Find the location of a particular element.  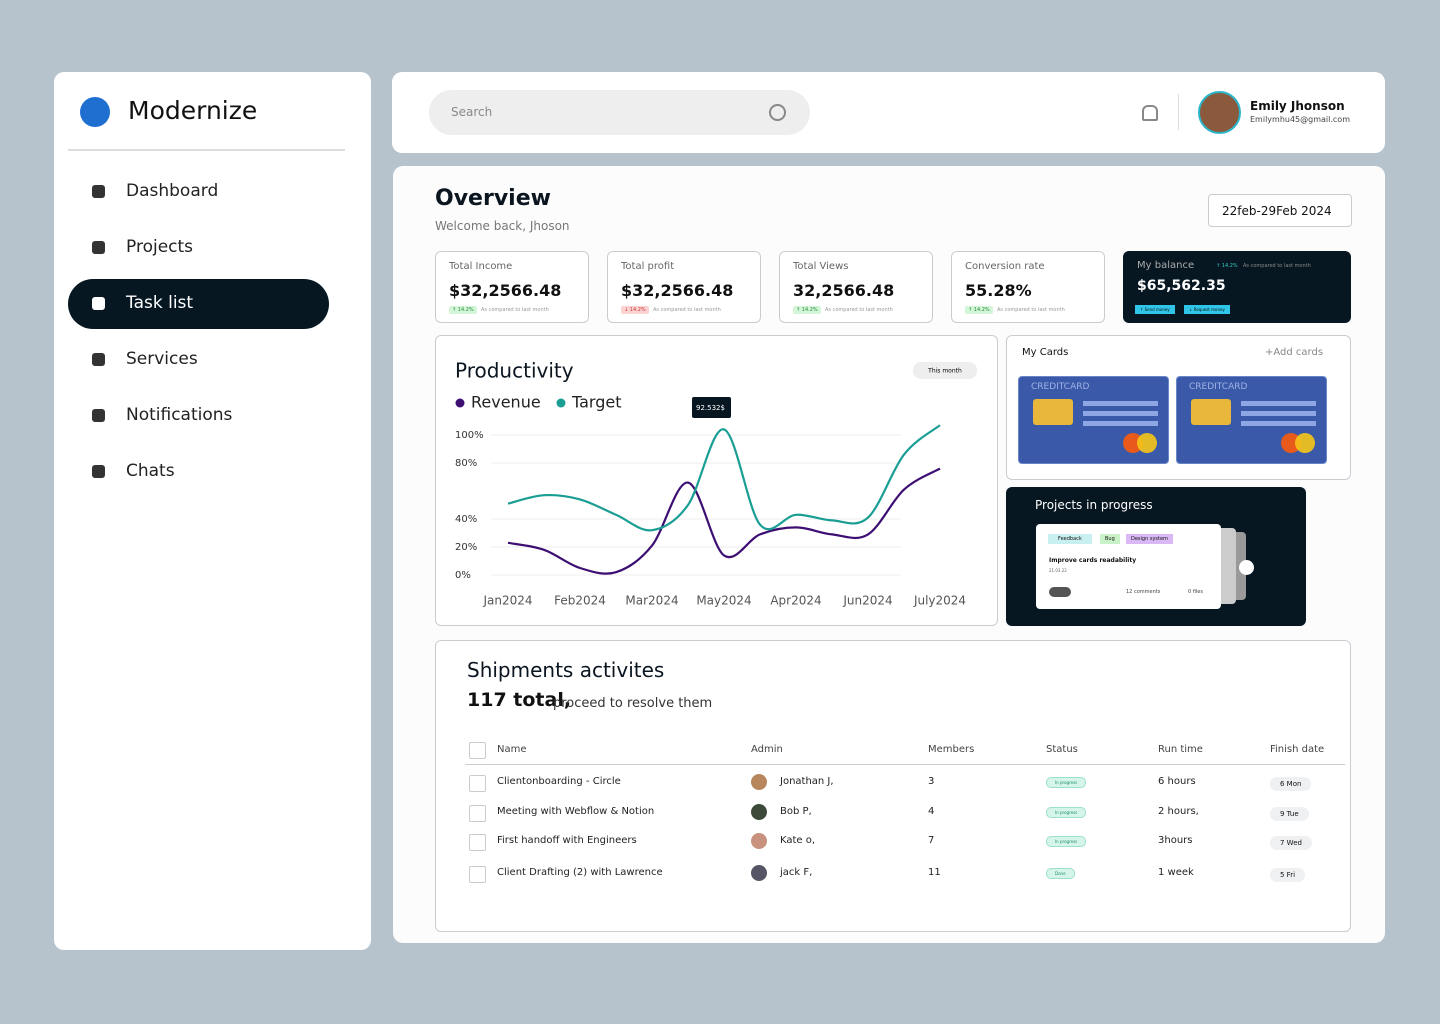

nav-item: Dashboard is located at coordinates (198, 192).